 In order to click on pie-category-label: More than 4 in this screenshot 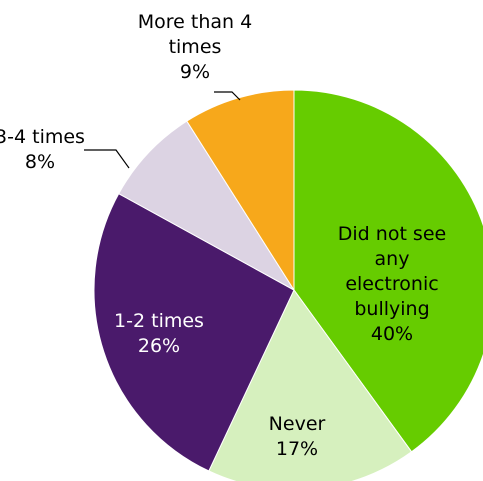, I will do `click(195, 22)`.